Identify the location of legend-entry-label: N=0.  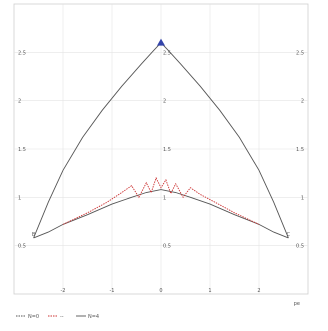
(33, 317).